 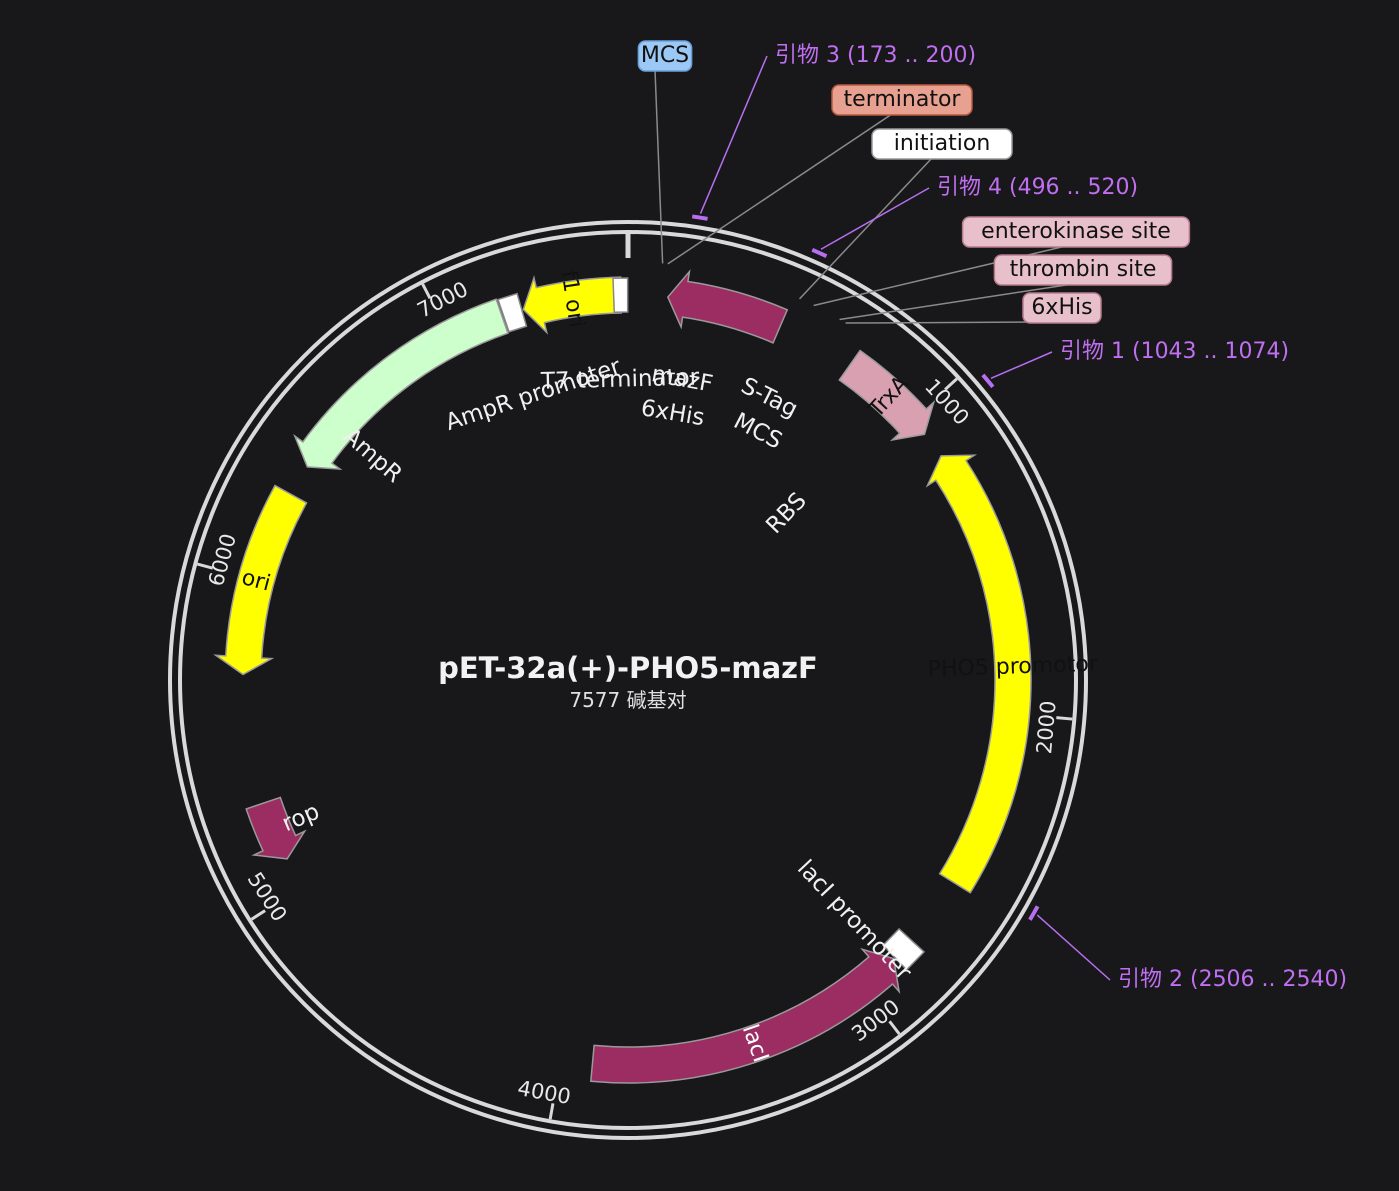 What do you see at coordinates (276, 828) in the screenshot?
I see `feature-rop` at bounding box center [276, 828].